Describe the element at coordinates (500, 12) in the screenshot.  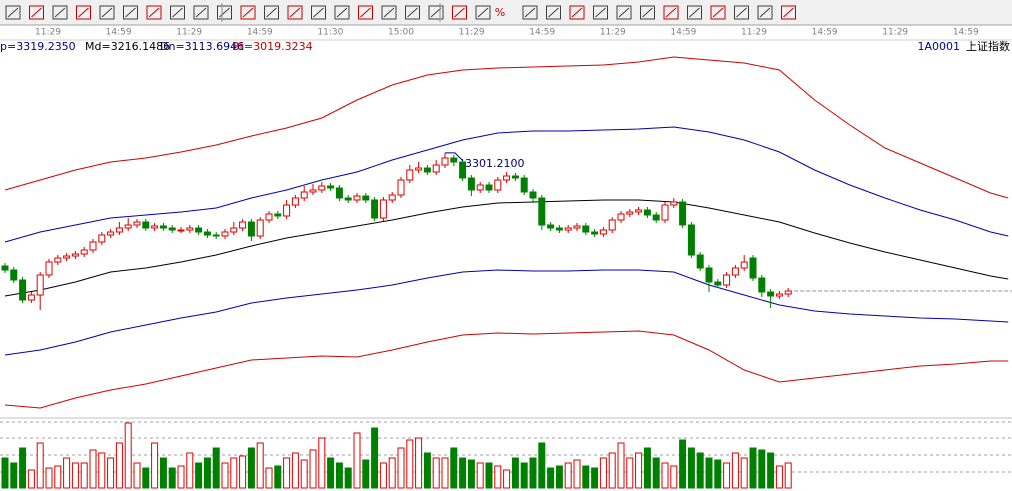
I see `toolbar-percent: %` at that location.